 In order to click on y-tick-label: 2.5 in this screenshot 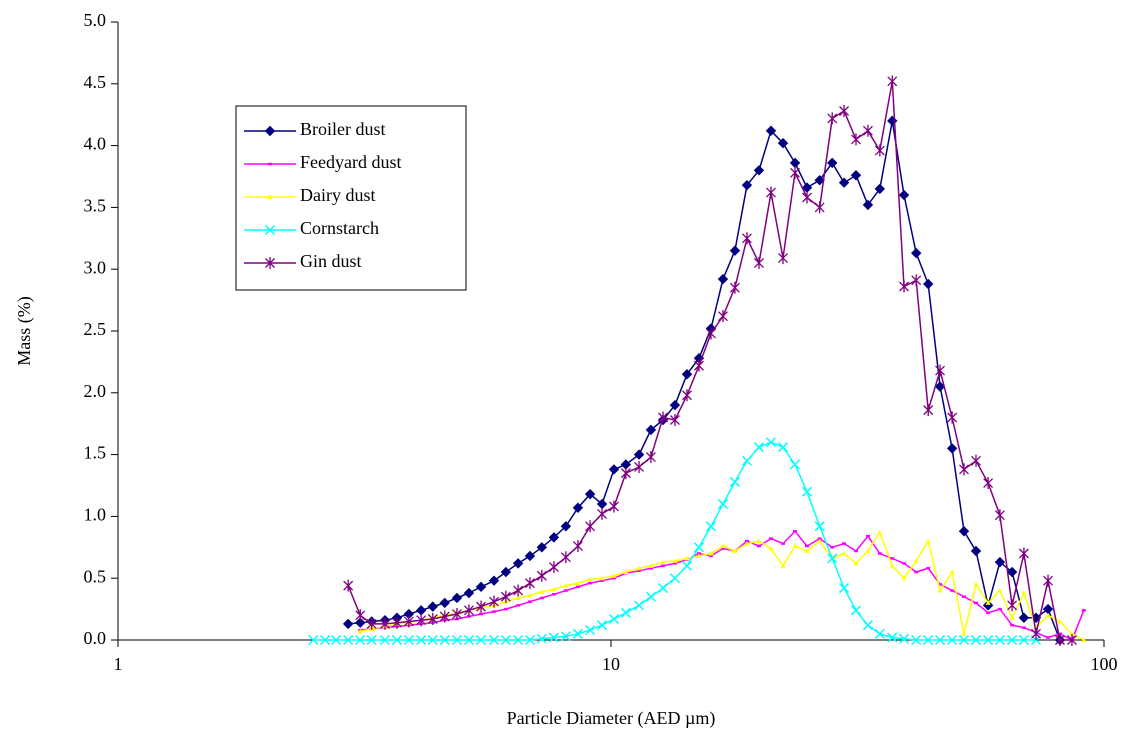, I will do `click(95, 329)`.